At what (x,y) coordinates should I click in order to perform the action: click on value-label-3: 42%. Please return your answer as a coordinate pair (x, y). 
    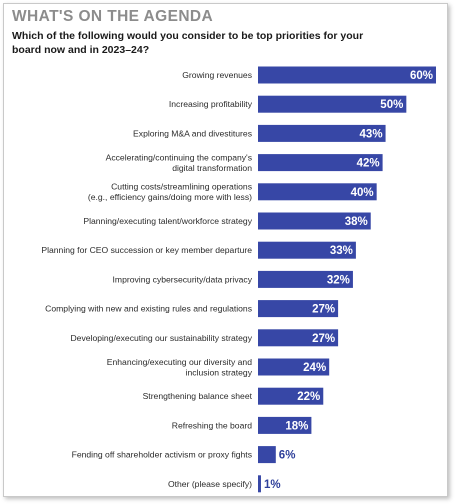
    Looking at the image, I should click on (368, 164).